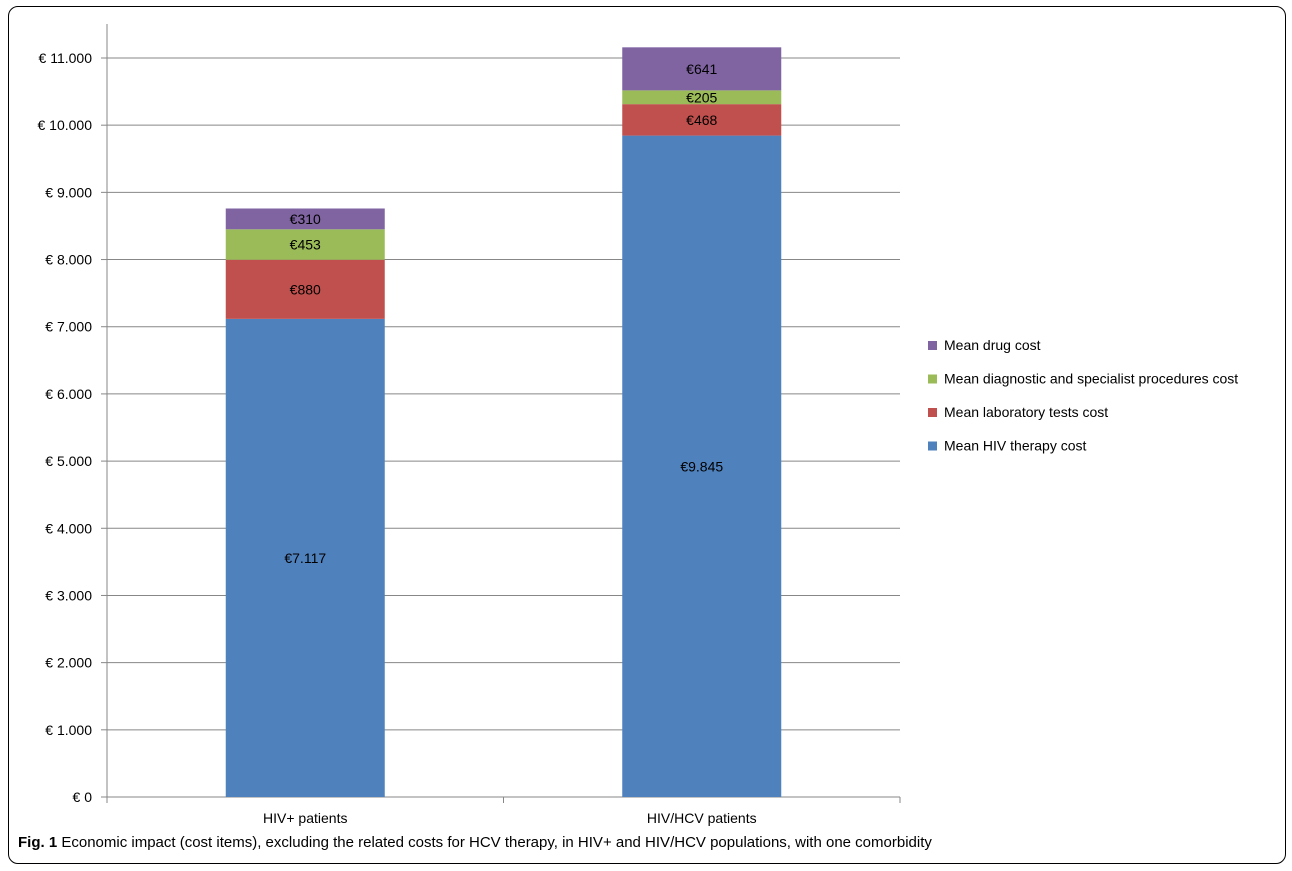 This screenshot has height=871, width=1292. Describe the element at coordinates (1026, 412) in the screenshot. I see `legend-label: Mean laboratory tests cost` at that location.